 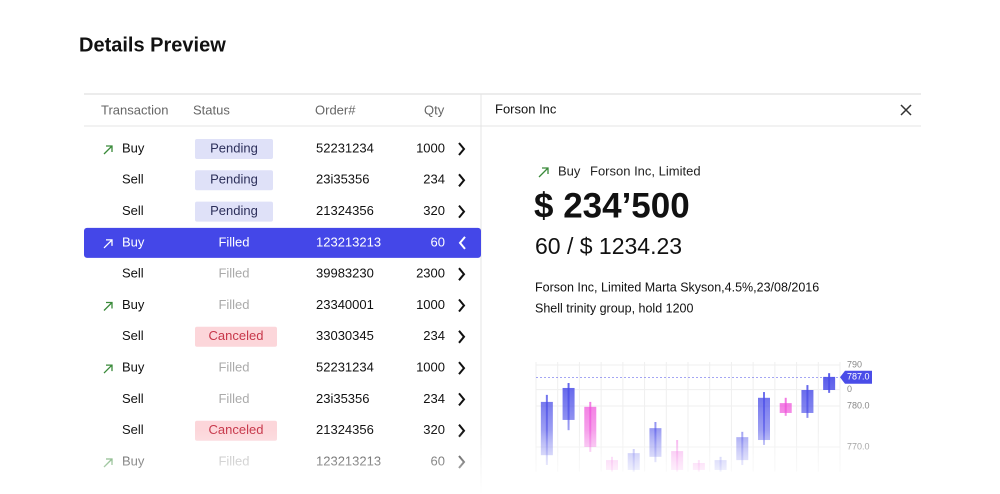 I want to click on current-price-label: 787.0, so click(x=858, y=377).